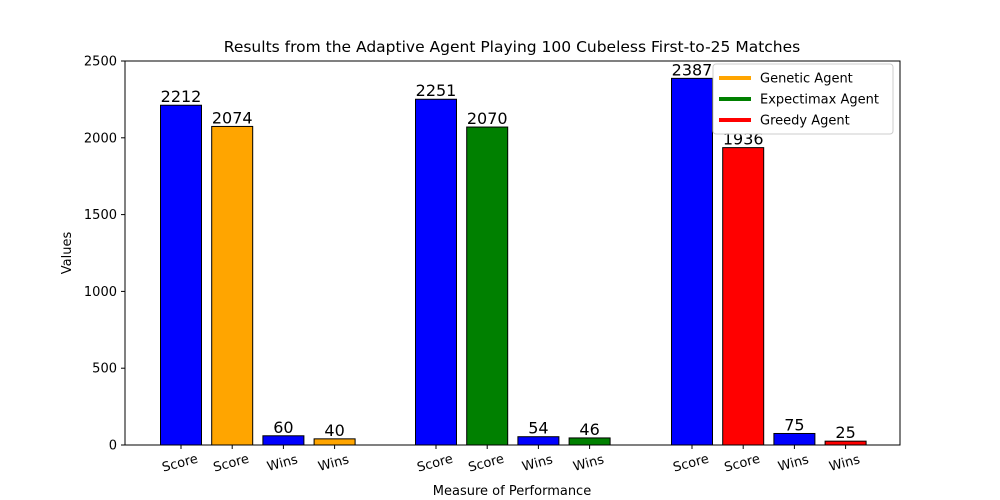  I want to click on bar-value-label: 54, so click(538, 428).